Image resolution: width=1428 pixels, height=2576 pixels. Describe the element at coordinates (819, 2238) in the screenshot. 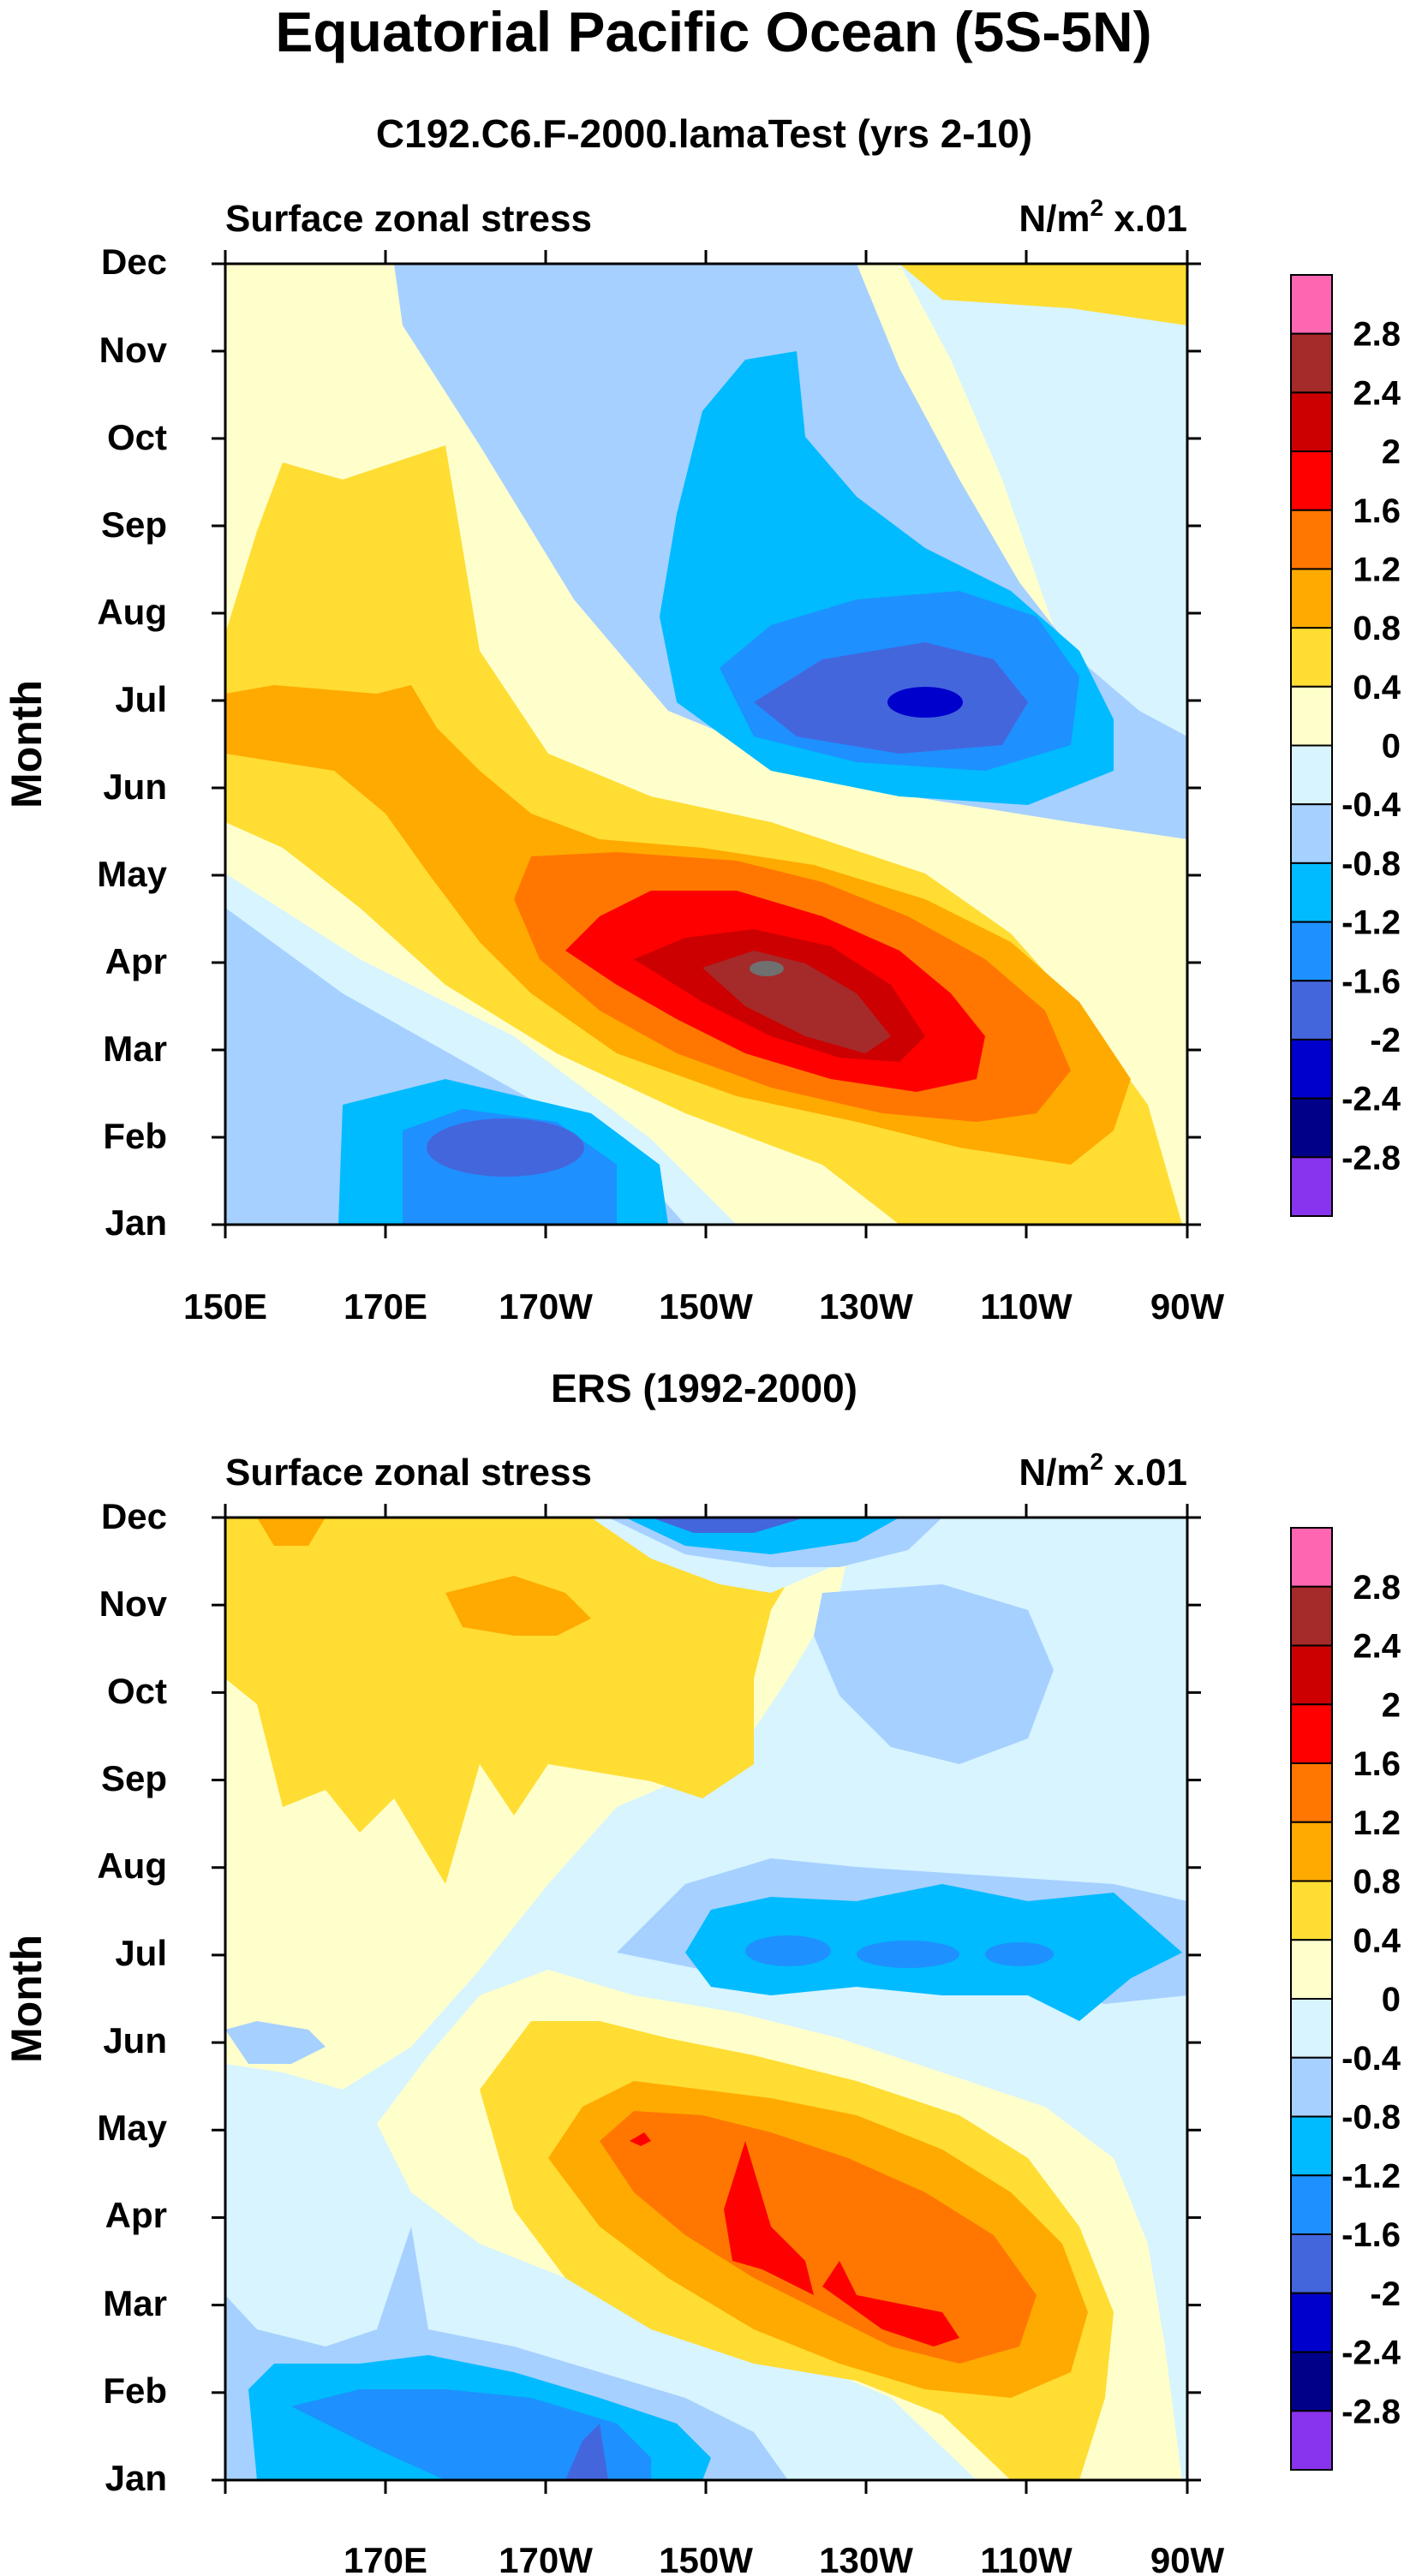

I see `panel2-contour-pos12-s` at that location.